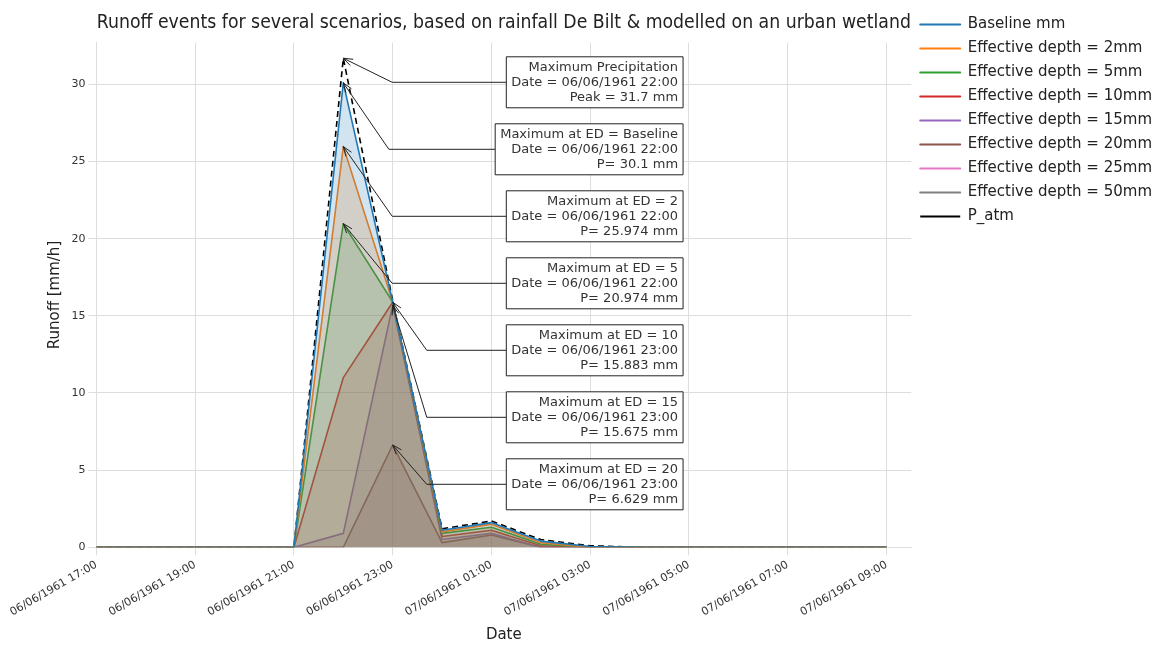 This screenshot has height=660, width=1176. I want to click on annotation: Maximum at ED = 15 Date = 06/06/1961 23:00 P= 15.675 mm, so click(595, 416).